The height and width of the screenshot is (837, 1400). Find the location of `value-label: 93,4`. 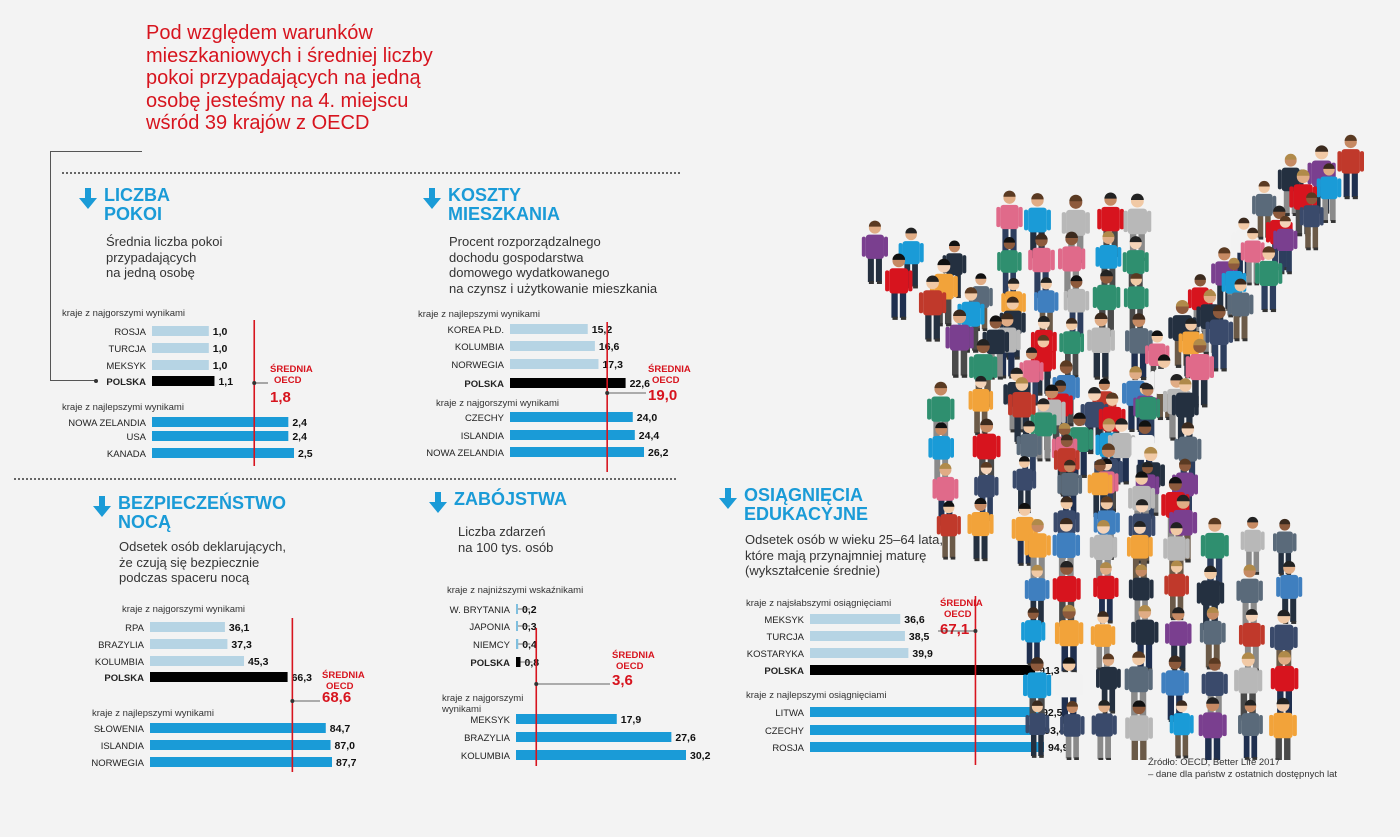

value-label: 93,4 is located at coordinates (1054, 731).